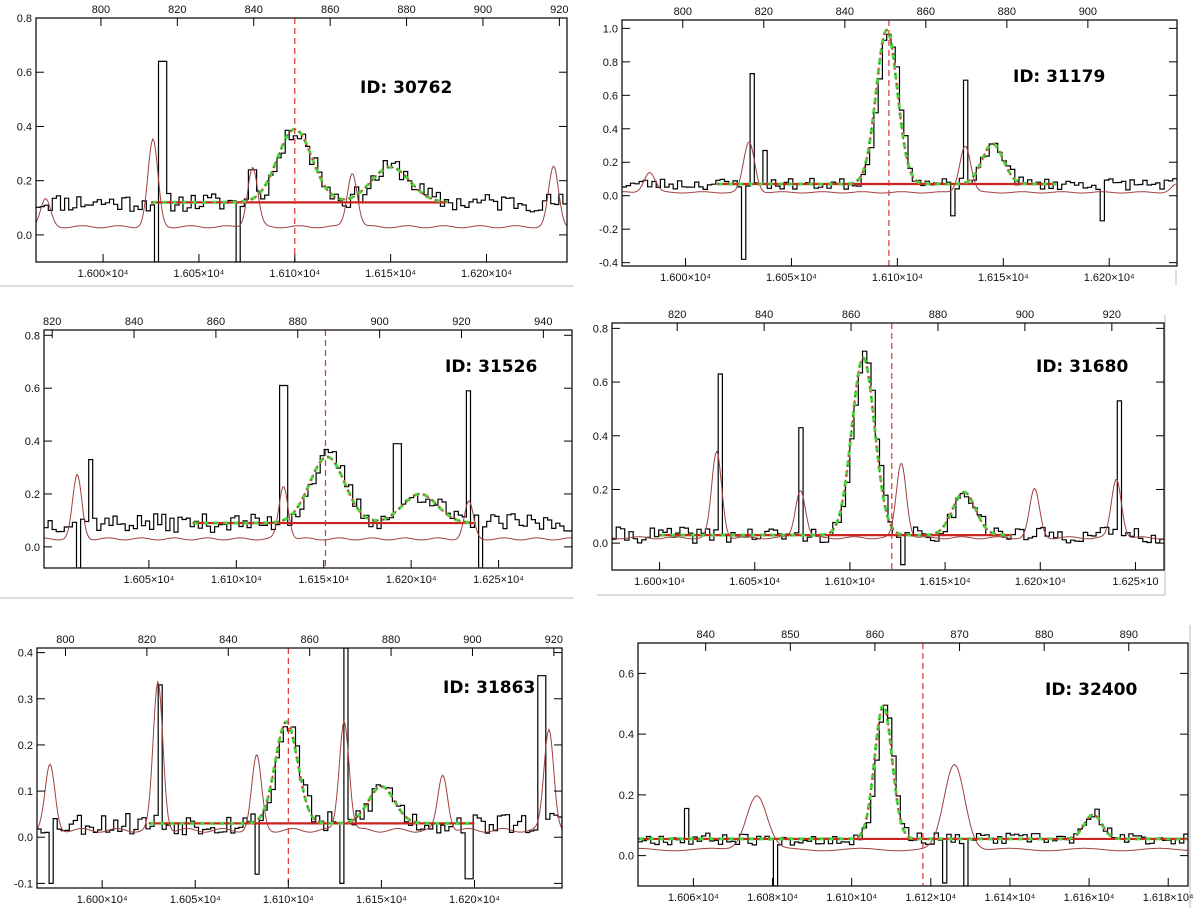 The width and height of the screenshot is (1200, 911). What do you see at coordinates (498, 580) in the screenshot?
I see `x-tick-label: 1.625×10⁴` at bounding box center [498, 580].